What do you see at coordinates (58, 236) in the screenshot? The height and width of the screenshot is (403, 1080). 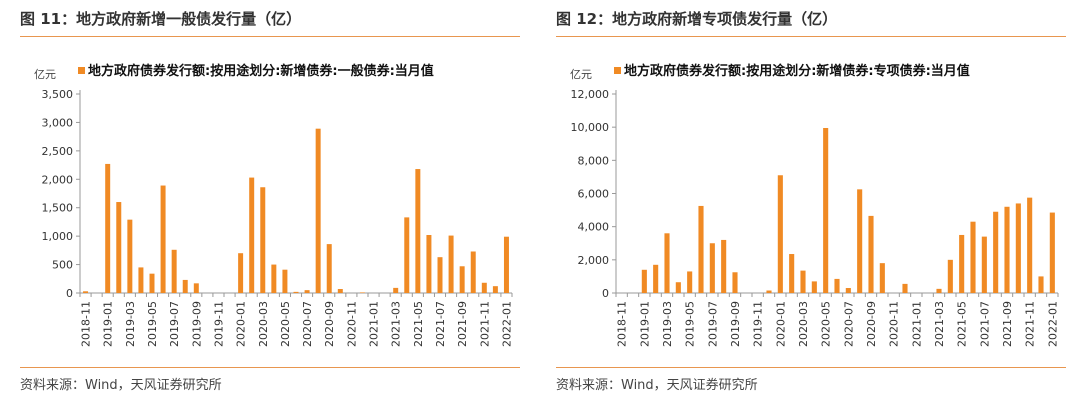 I see `y-tick-label: 1,000` at bounding box center [58, 236].